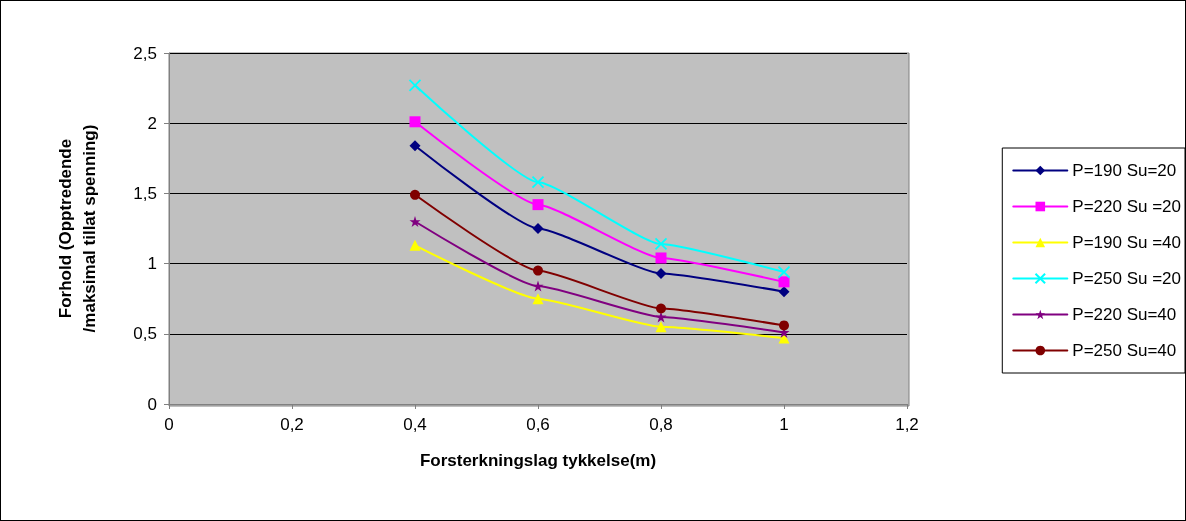 This screenshot has height=521, width=1186. Describe the element at coordinates (538, 460) in the screenshot. I see `x-axis-title: Forsterkningslag tykkelse(m)` at that location.